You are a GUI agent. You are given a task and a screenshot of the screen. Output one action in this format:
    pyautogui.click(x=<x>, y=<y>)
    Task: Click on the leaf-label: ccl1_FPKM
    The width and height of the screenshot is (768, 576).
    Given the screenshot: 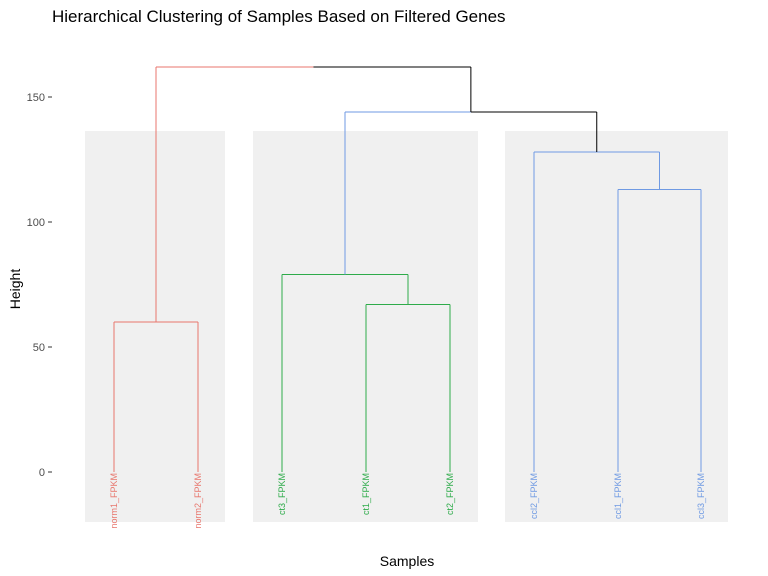 What is the action you would take?
    pyautogui.click(x=618, y=496)
    